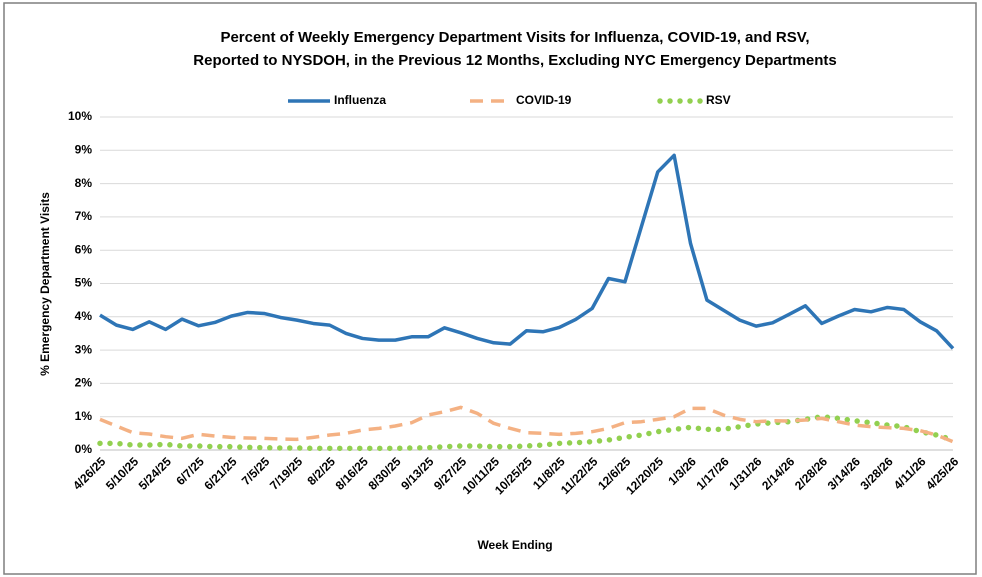 The width and height of the screenshot is (982, 577). What do you see at coordinates (514, 545) in the screenshot?
I see `x-axis-label: Week Ending` at bounding box center [514, 545].